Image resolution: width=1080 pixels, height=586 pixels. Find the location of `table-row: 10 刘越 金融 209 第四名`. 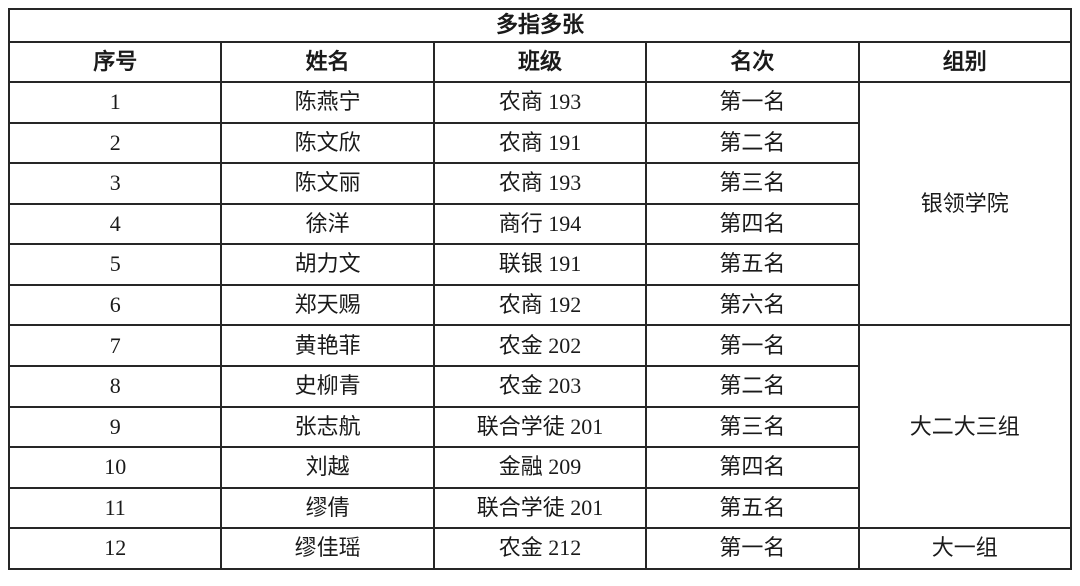

table-row: 10 刘越 金融 209 第四名 is located at coordinates (539, 467).